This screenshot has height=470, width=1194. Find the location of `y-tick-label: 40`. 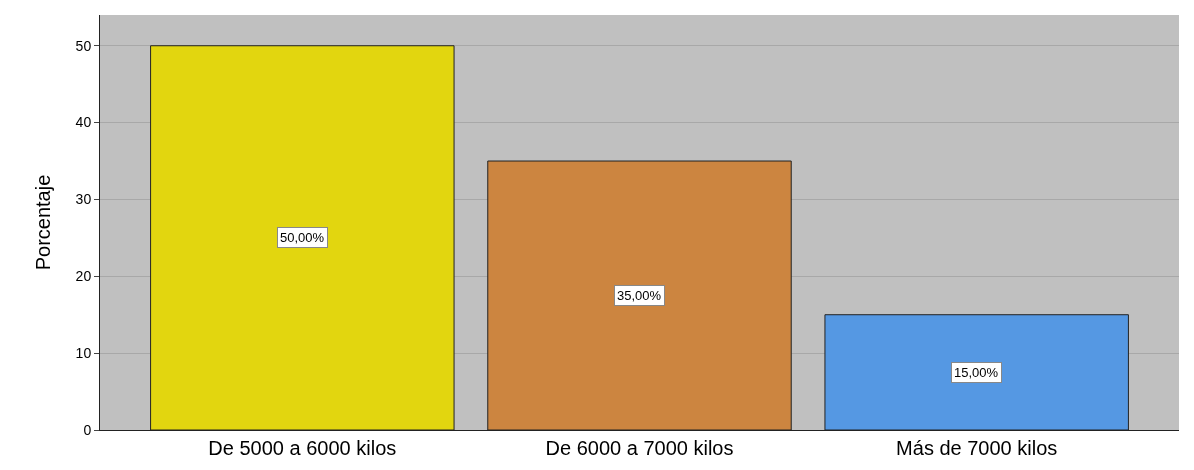

y-tick-label: 40 is located at coordinates (83, 122).